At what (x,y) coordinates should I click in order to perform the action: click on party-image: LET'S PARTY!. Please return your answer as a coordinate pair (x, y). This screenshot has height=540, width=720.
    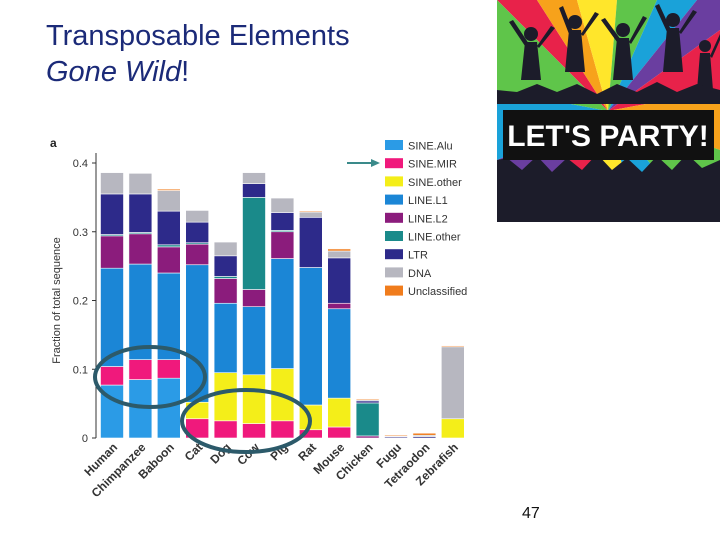
    Looking at the image, I should click on (608, 111).